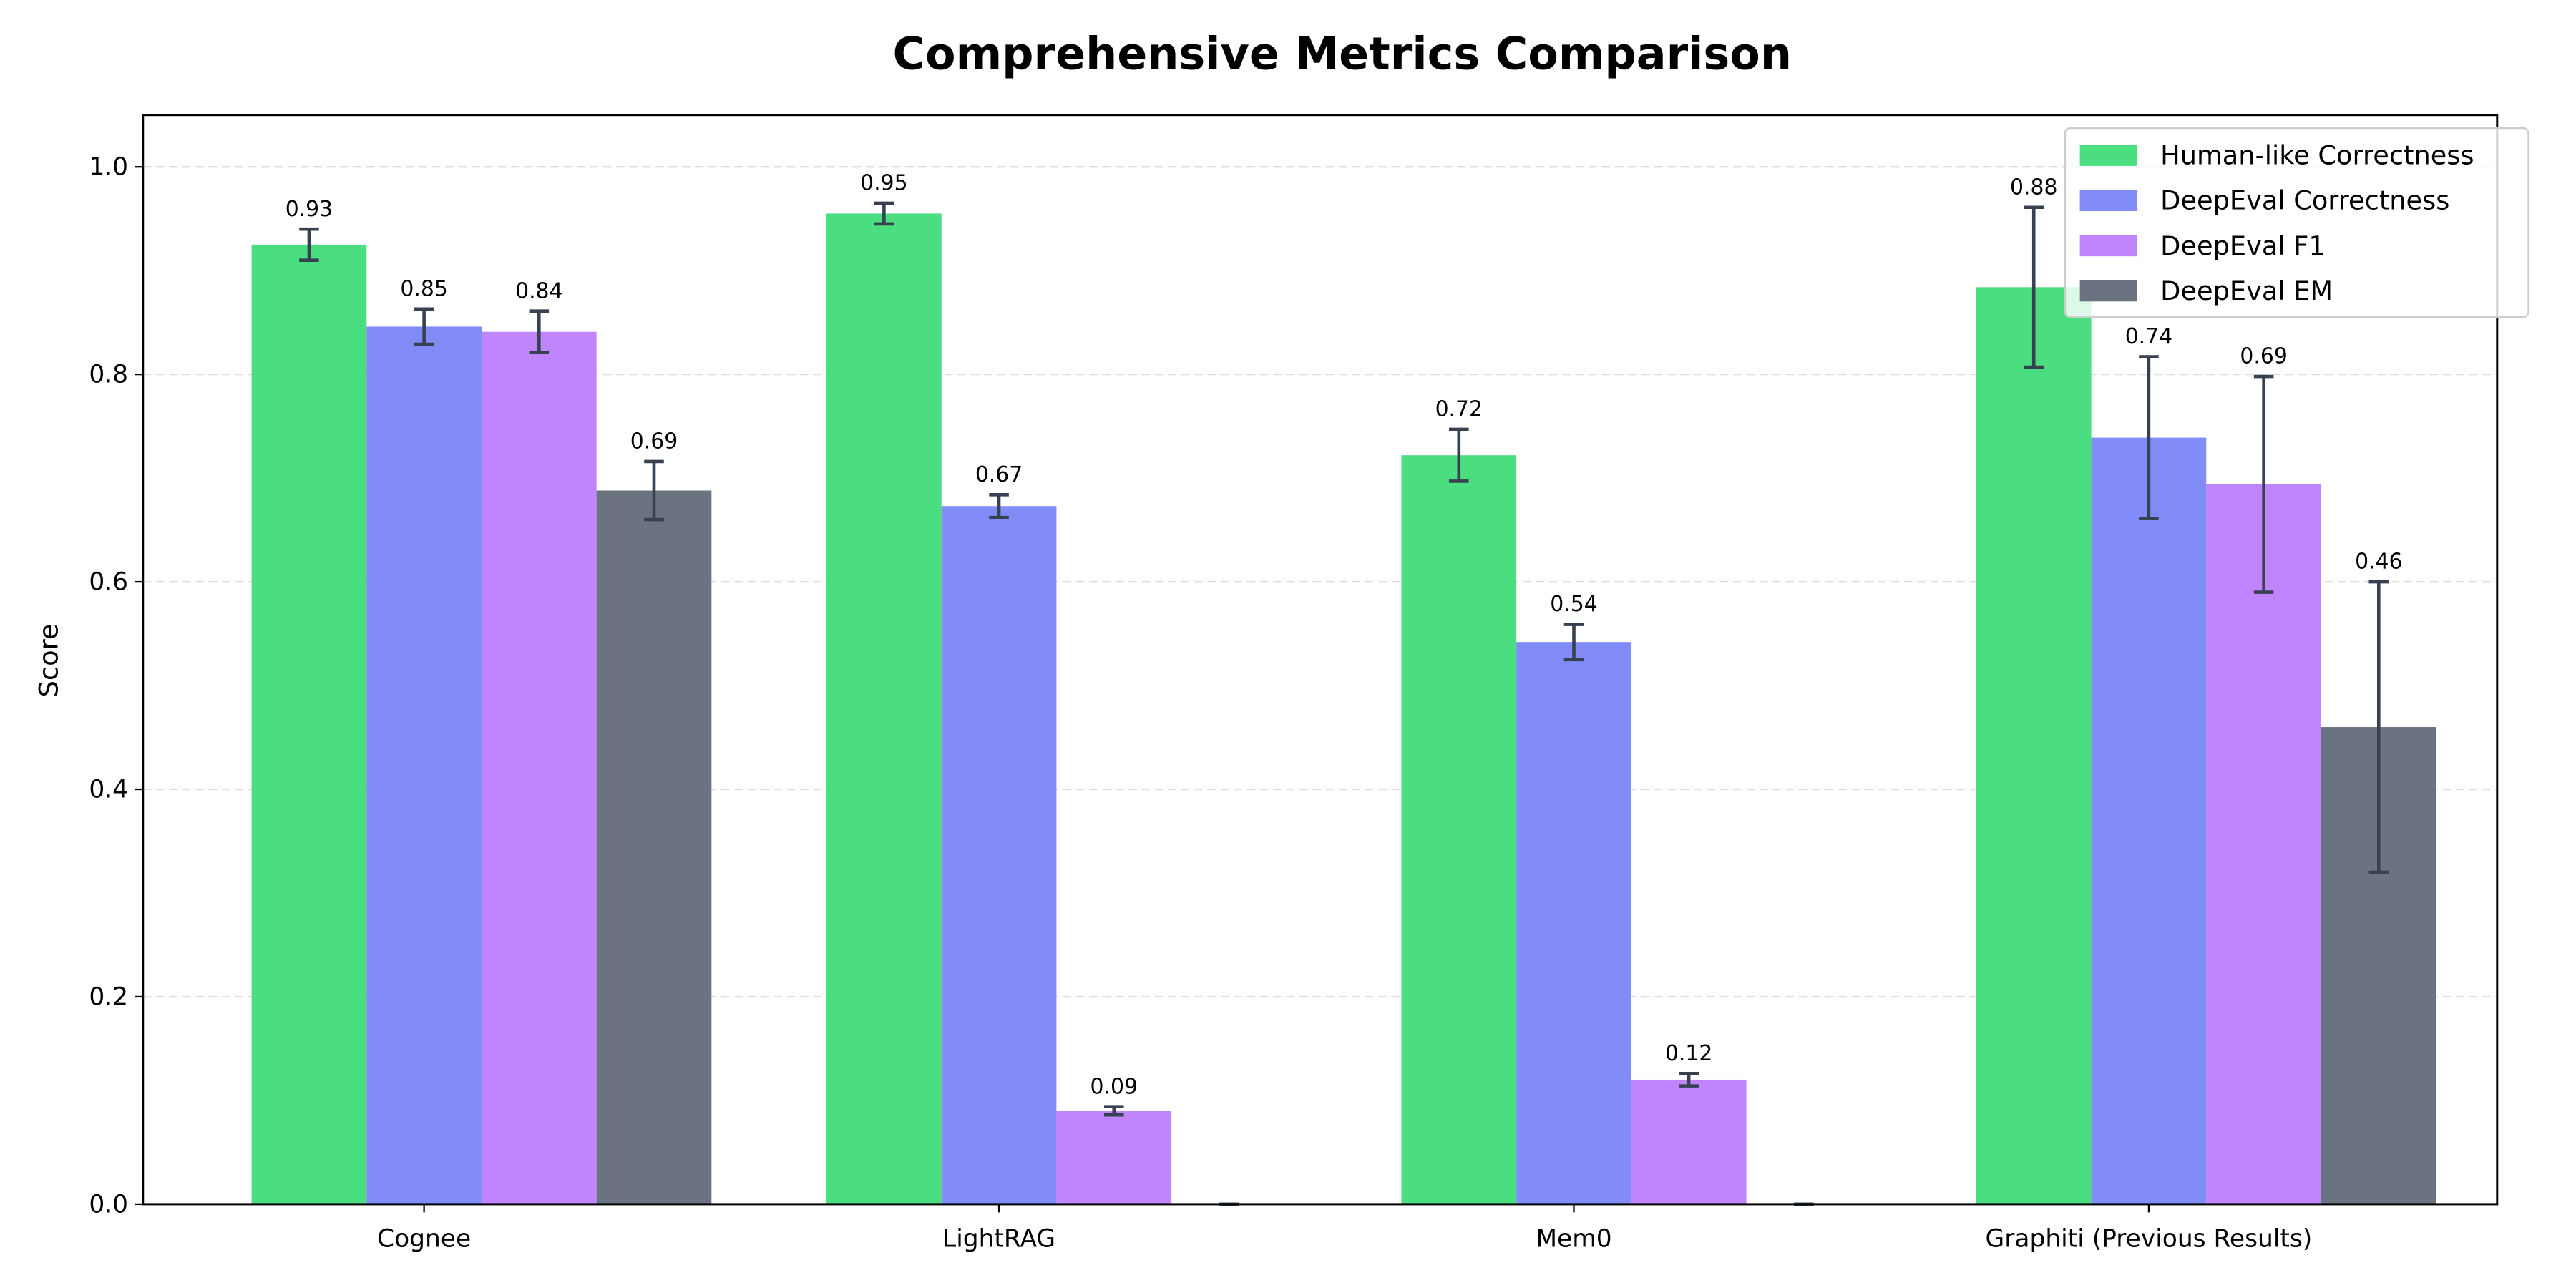 The height and width of the screenshot is (1288, 2576). I want to click on legend-label: DeepEval F1, so click(2243, 245).